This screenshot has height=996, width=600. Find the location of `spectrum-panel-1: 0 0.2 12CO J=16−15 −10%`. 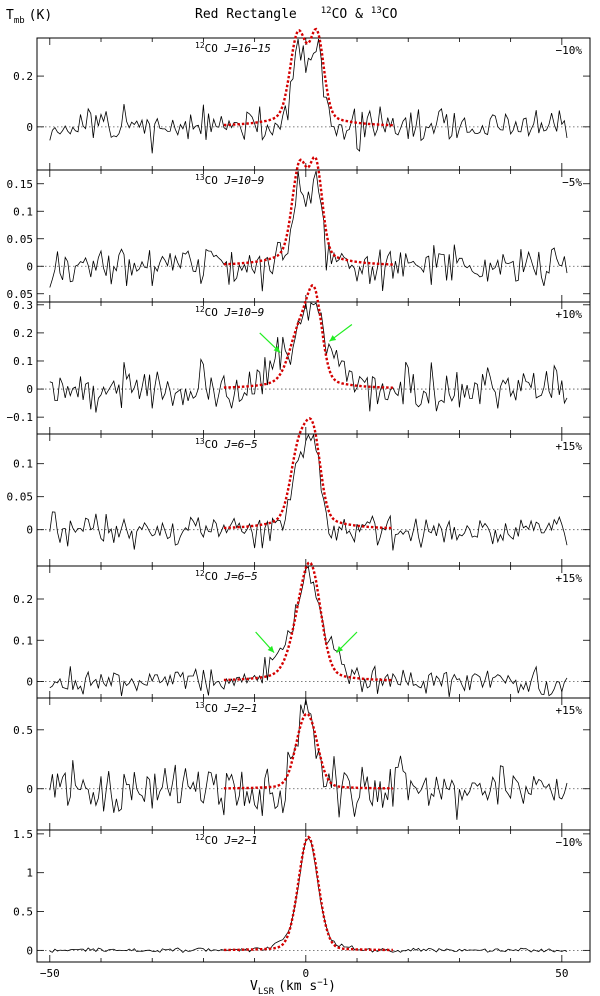

spectrum-panel-1: 0 0.2 12CO J=16−15 −10% is located at coordinates (302, 99).